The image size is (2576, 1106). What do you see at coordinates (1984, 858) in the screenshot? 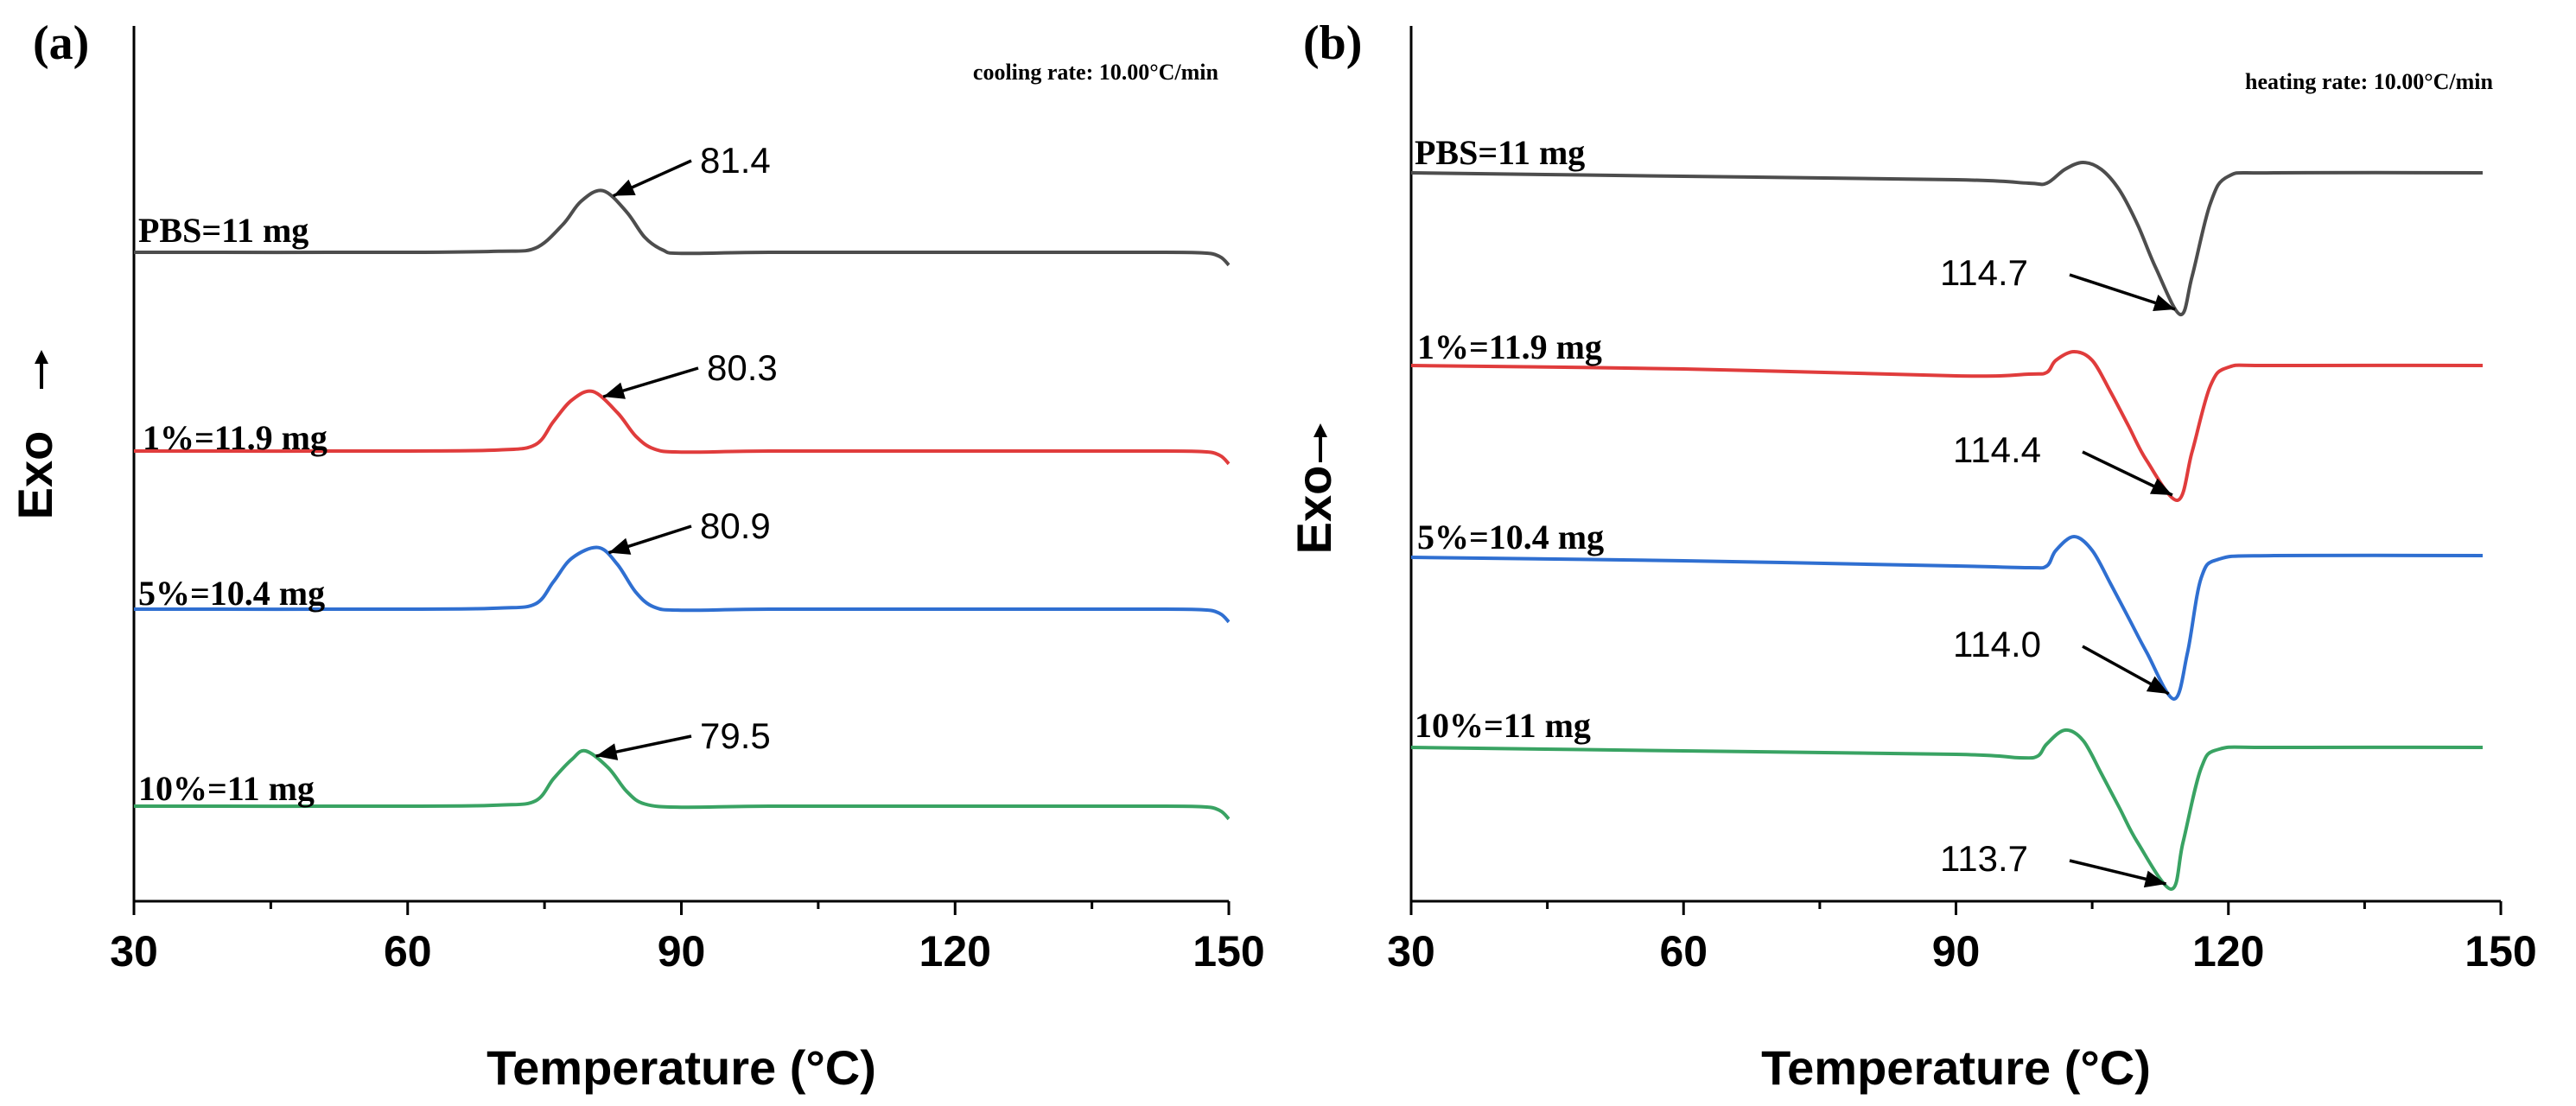
I see `peak-value-label: 113.7` at bounding box center [1984, 858].